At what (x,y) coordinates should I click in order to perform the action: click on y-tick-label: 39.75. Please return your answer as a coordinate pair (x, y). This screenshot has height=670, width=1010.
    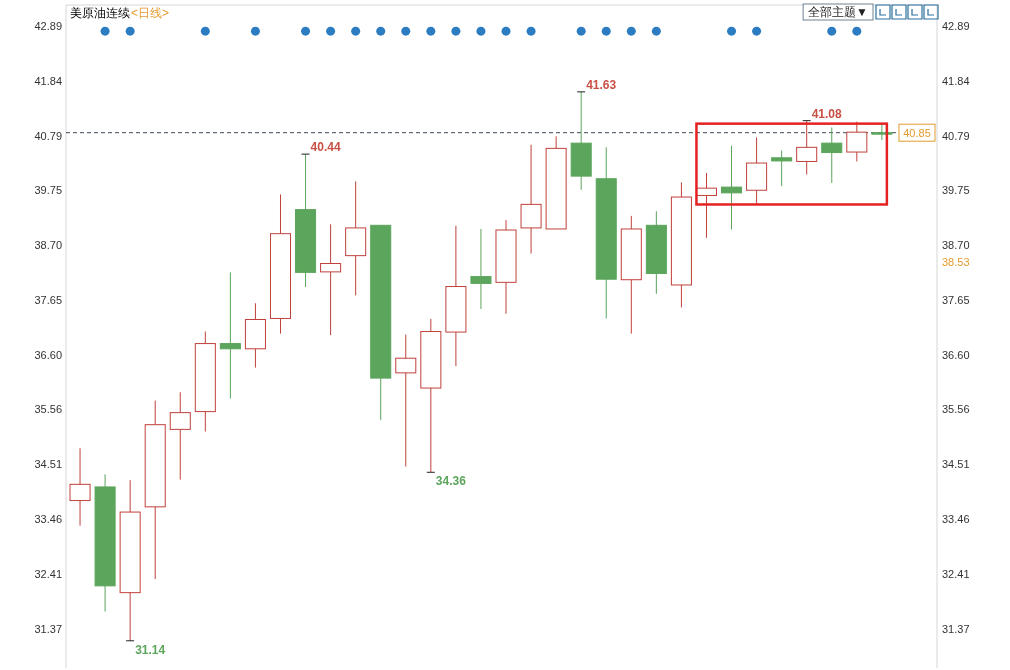
    Looking at the image, I should click on (48, 190).